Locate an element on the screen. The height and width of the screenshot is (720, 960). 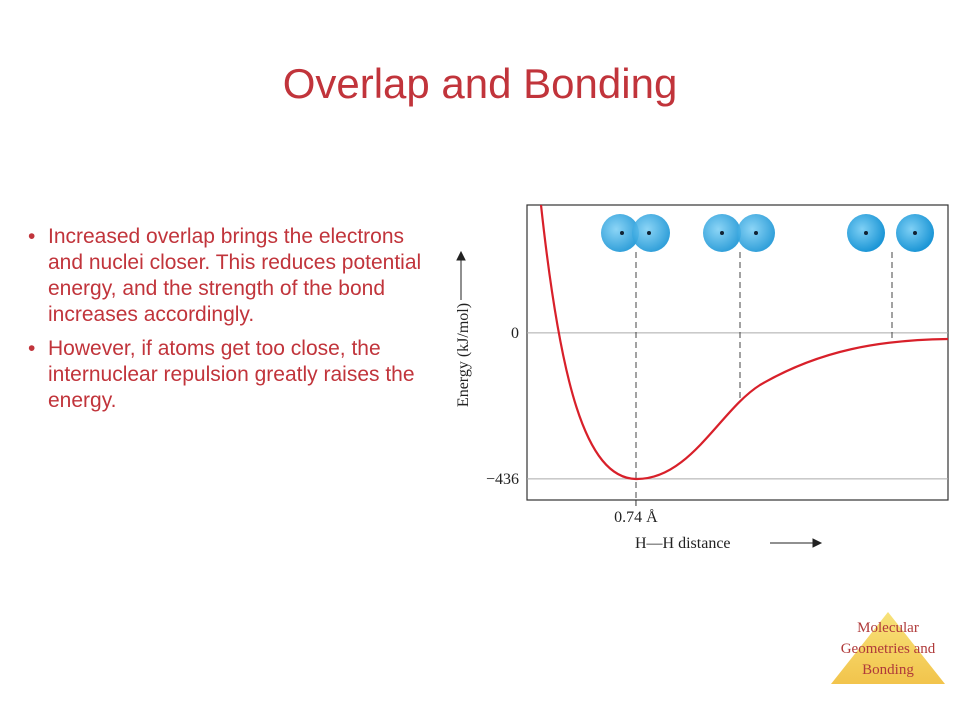
y-axis-label: Energy (kJ/mol) is located at coordinates (463, 355).